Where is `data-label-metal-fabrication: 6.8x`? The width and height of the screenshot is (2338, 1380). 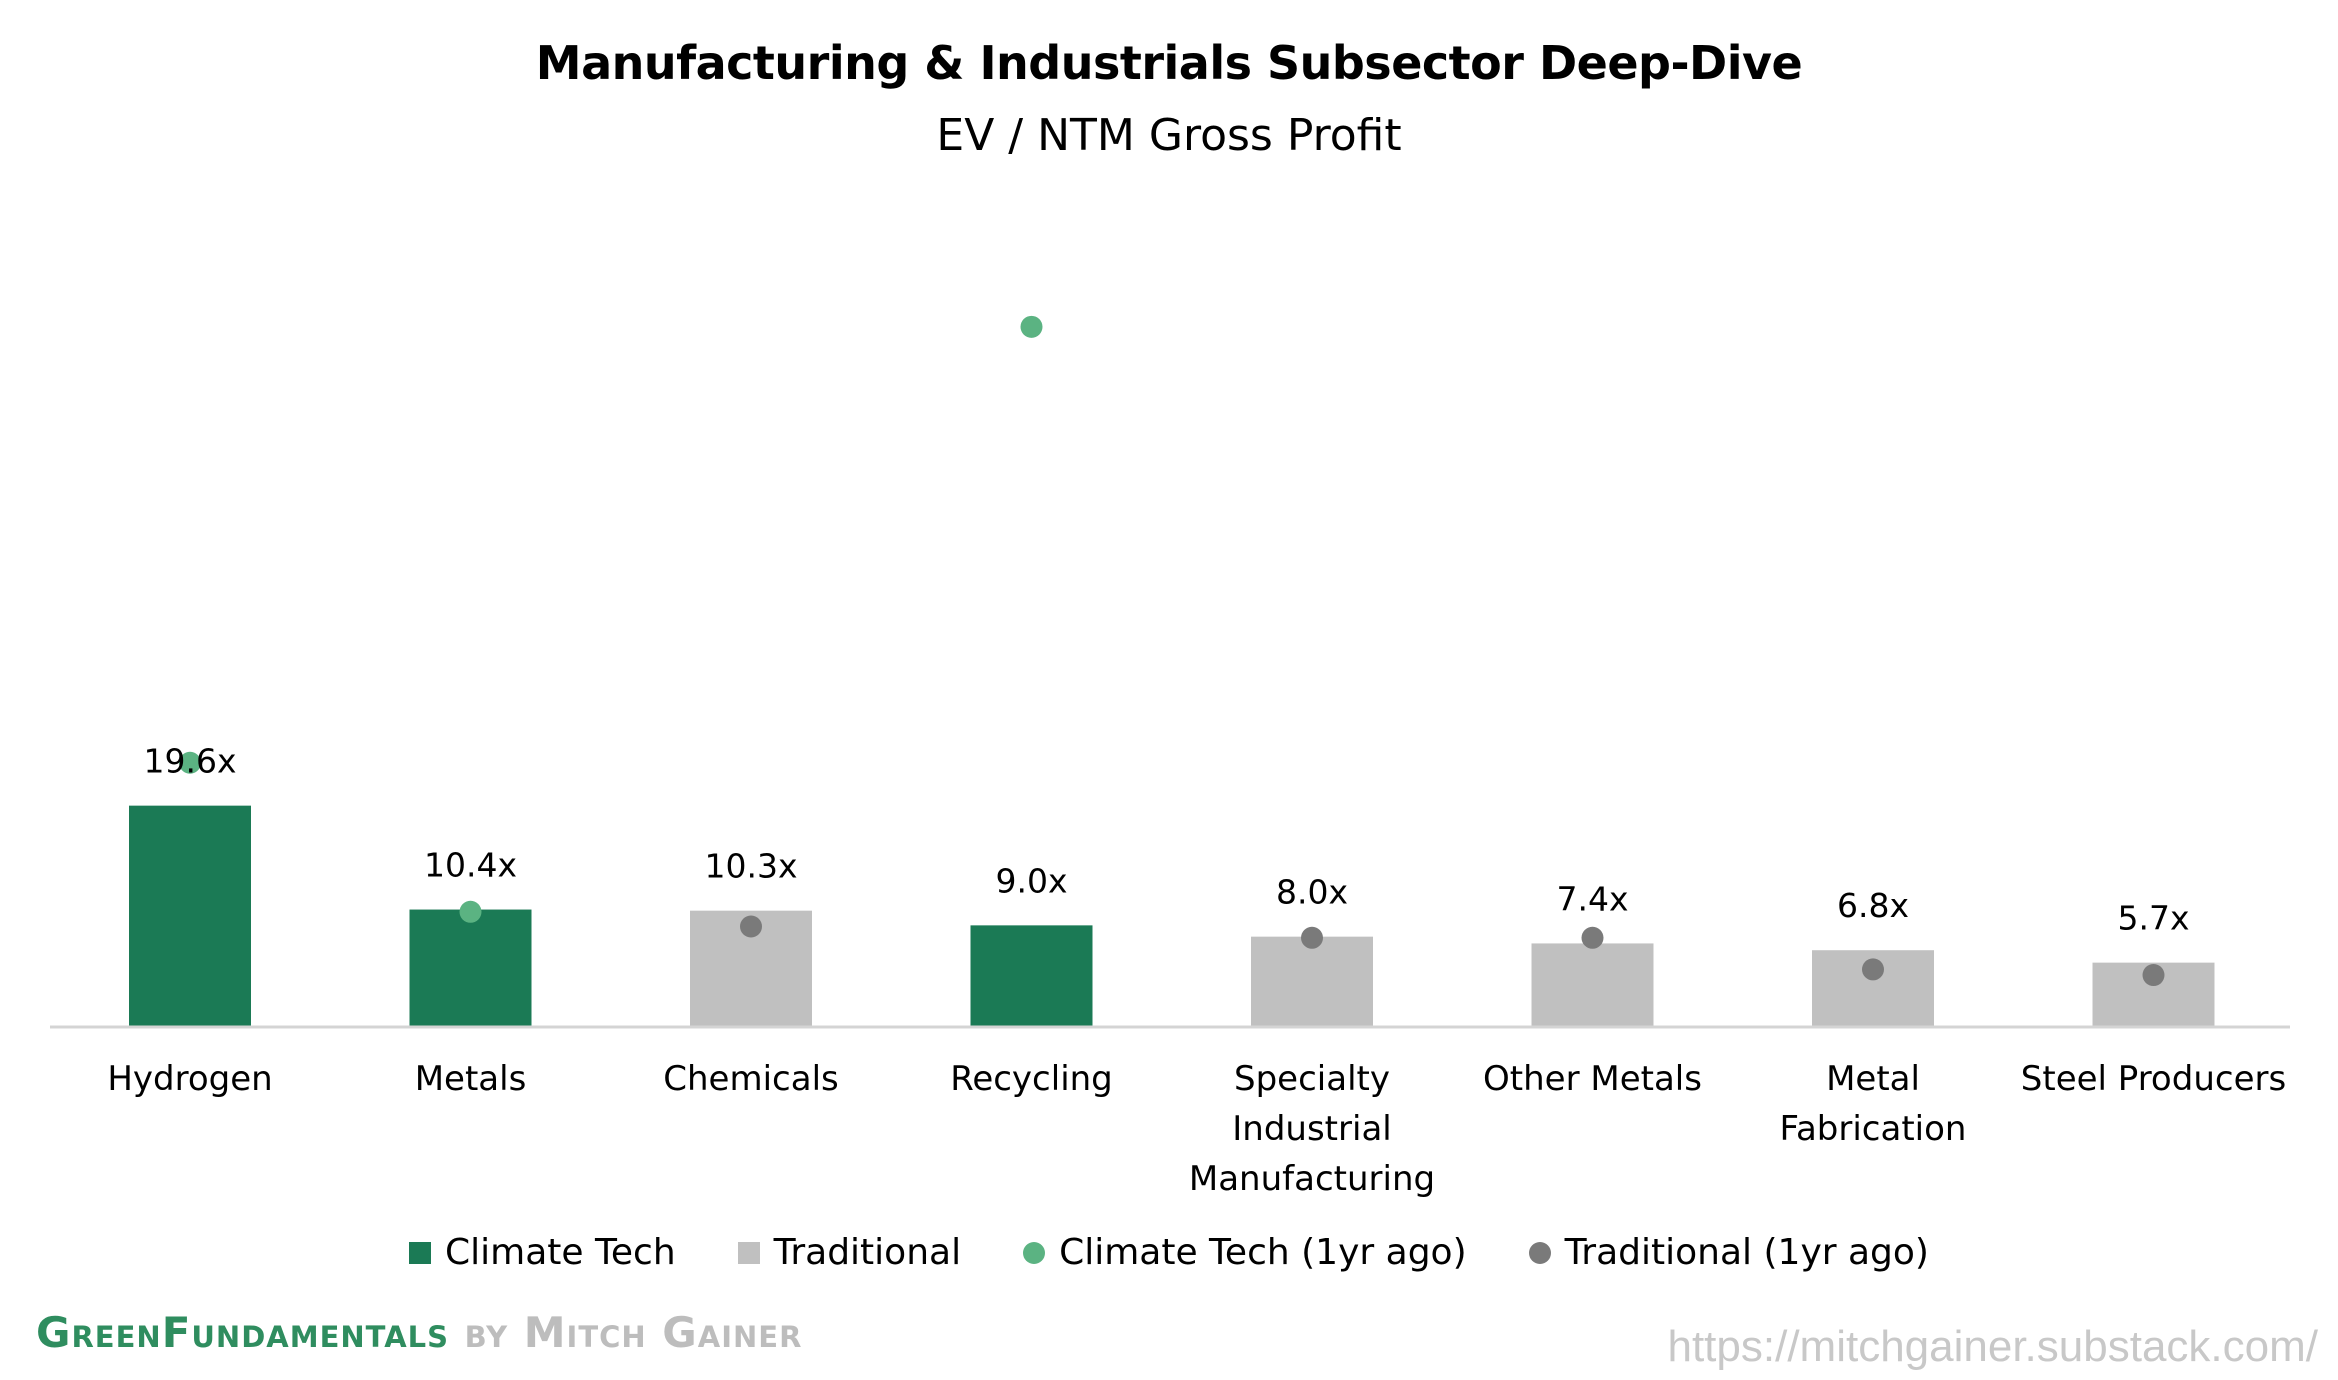 data-label-metal-fabrication: 6.8x is located at coordinates (1873, 905).